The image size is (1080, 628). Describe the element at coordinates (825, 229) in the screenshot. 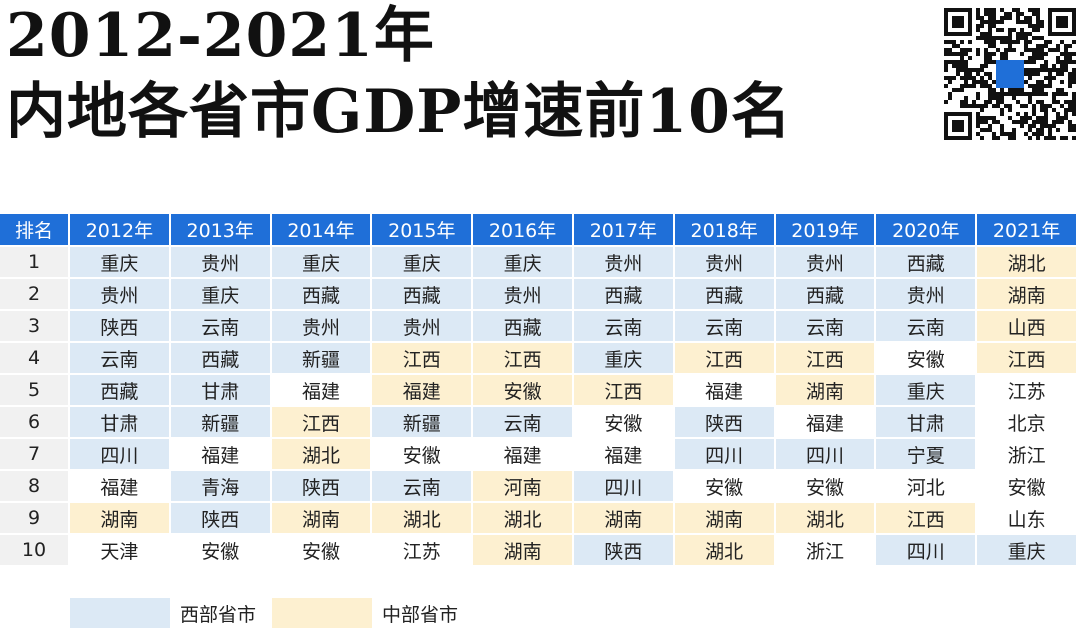

I see `header-year: 2019年` at that location.